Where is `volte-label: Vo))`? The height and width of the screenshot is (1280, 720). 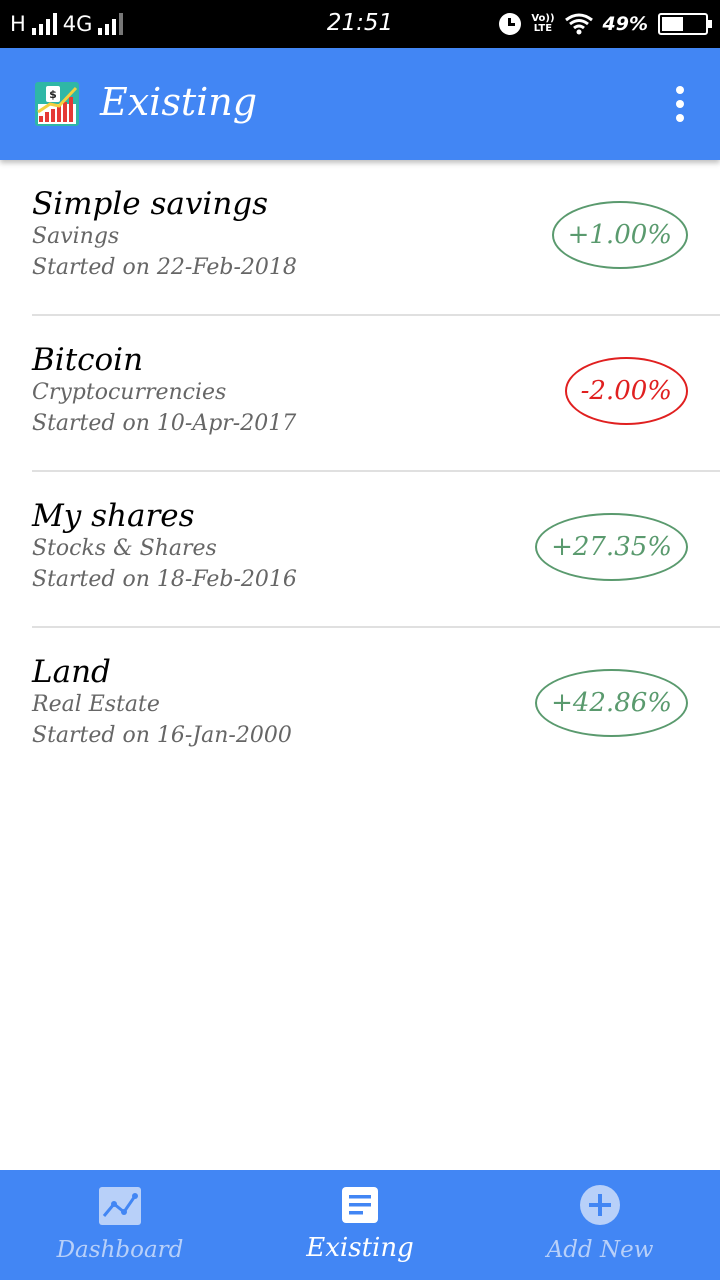
volte-label: Vo)) is located at coordinates (543, 18).